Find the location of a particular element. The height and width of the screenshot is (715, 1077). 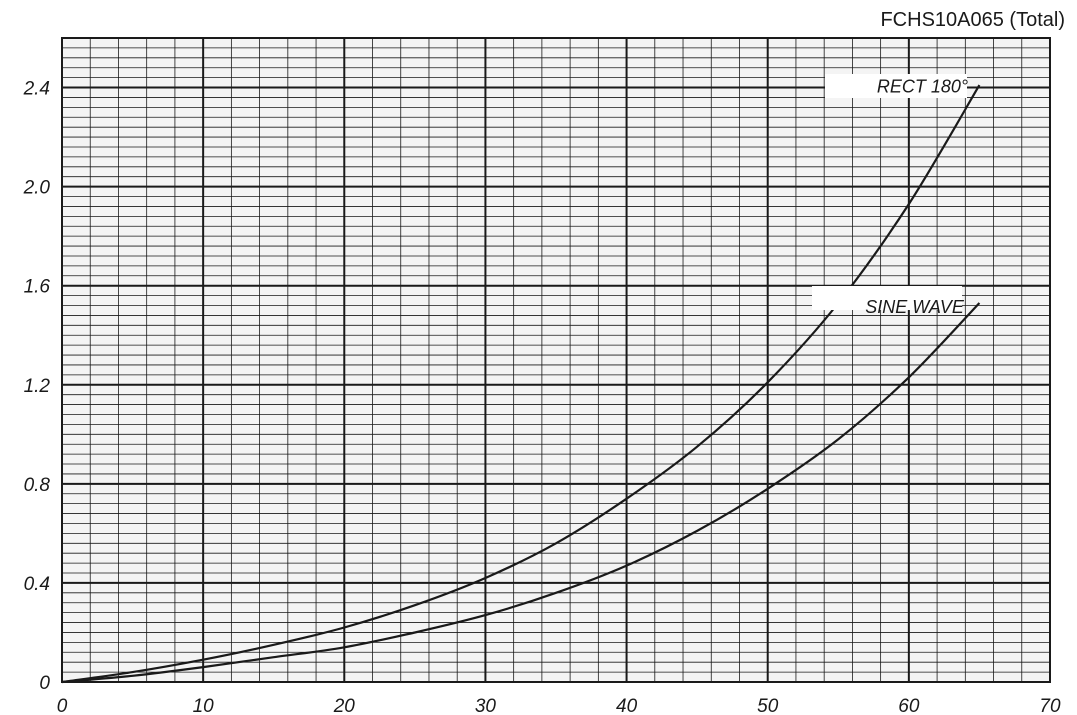

y-tick-label: 1.6 is located at coordinates (37, 287).